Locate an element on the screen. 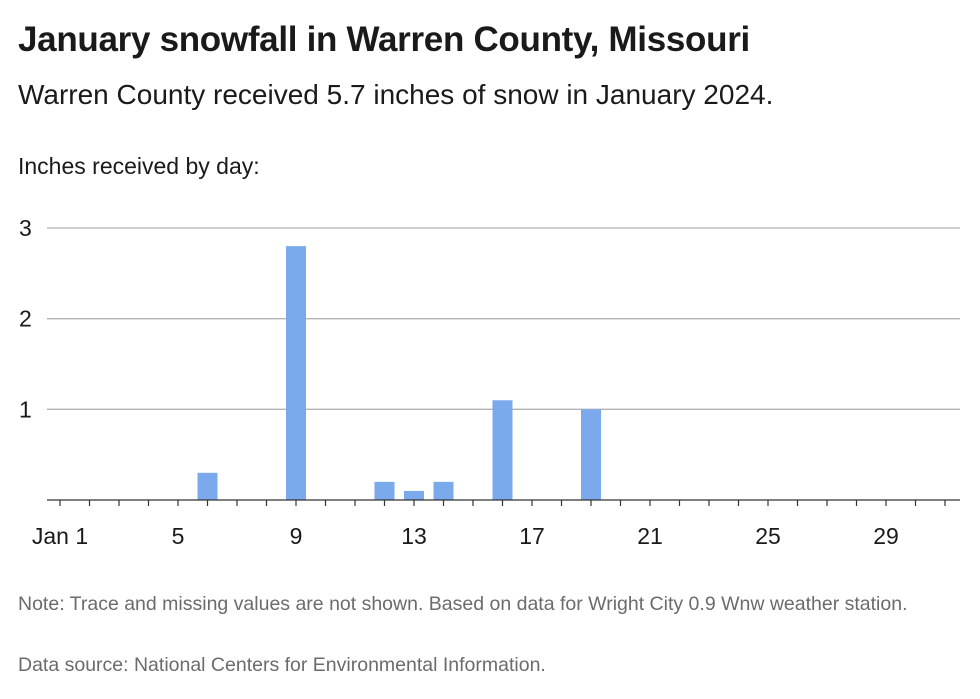 The height and width of the screenshot is (699, 980). y-tick-labels: 1 2 3 is located at coordinates (25, 318).